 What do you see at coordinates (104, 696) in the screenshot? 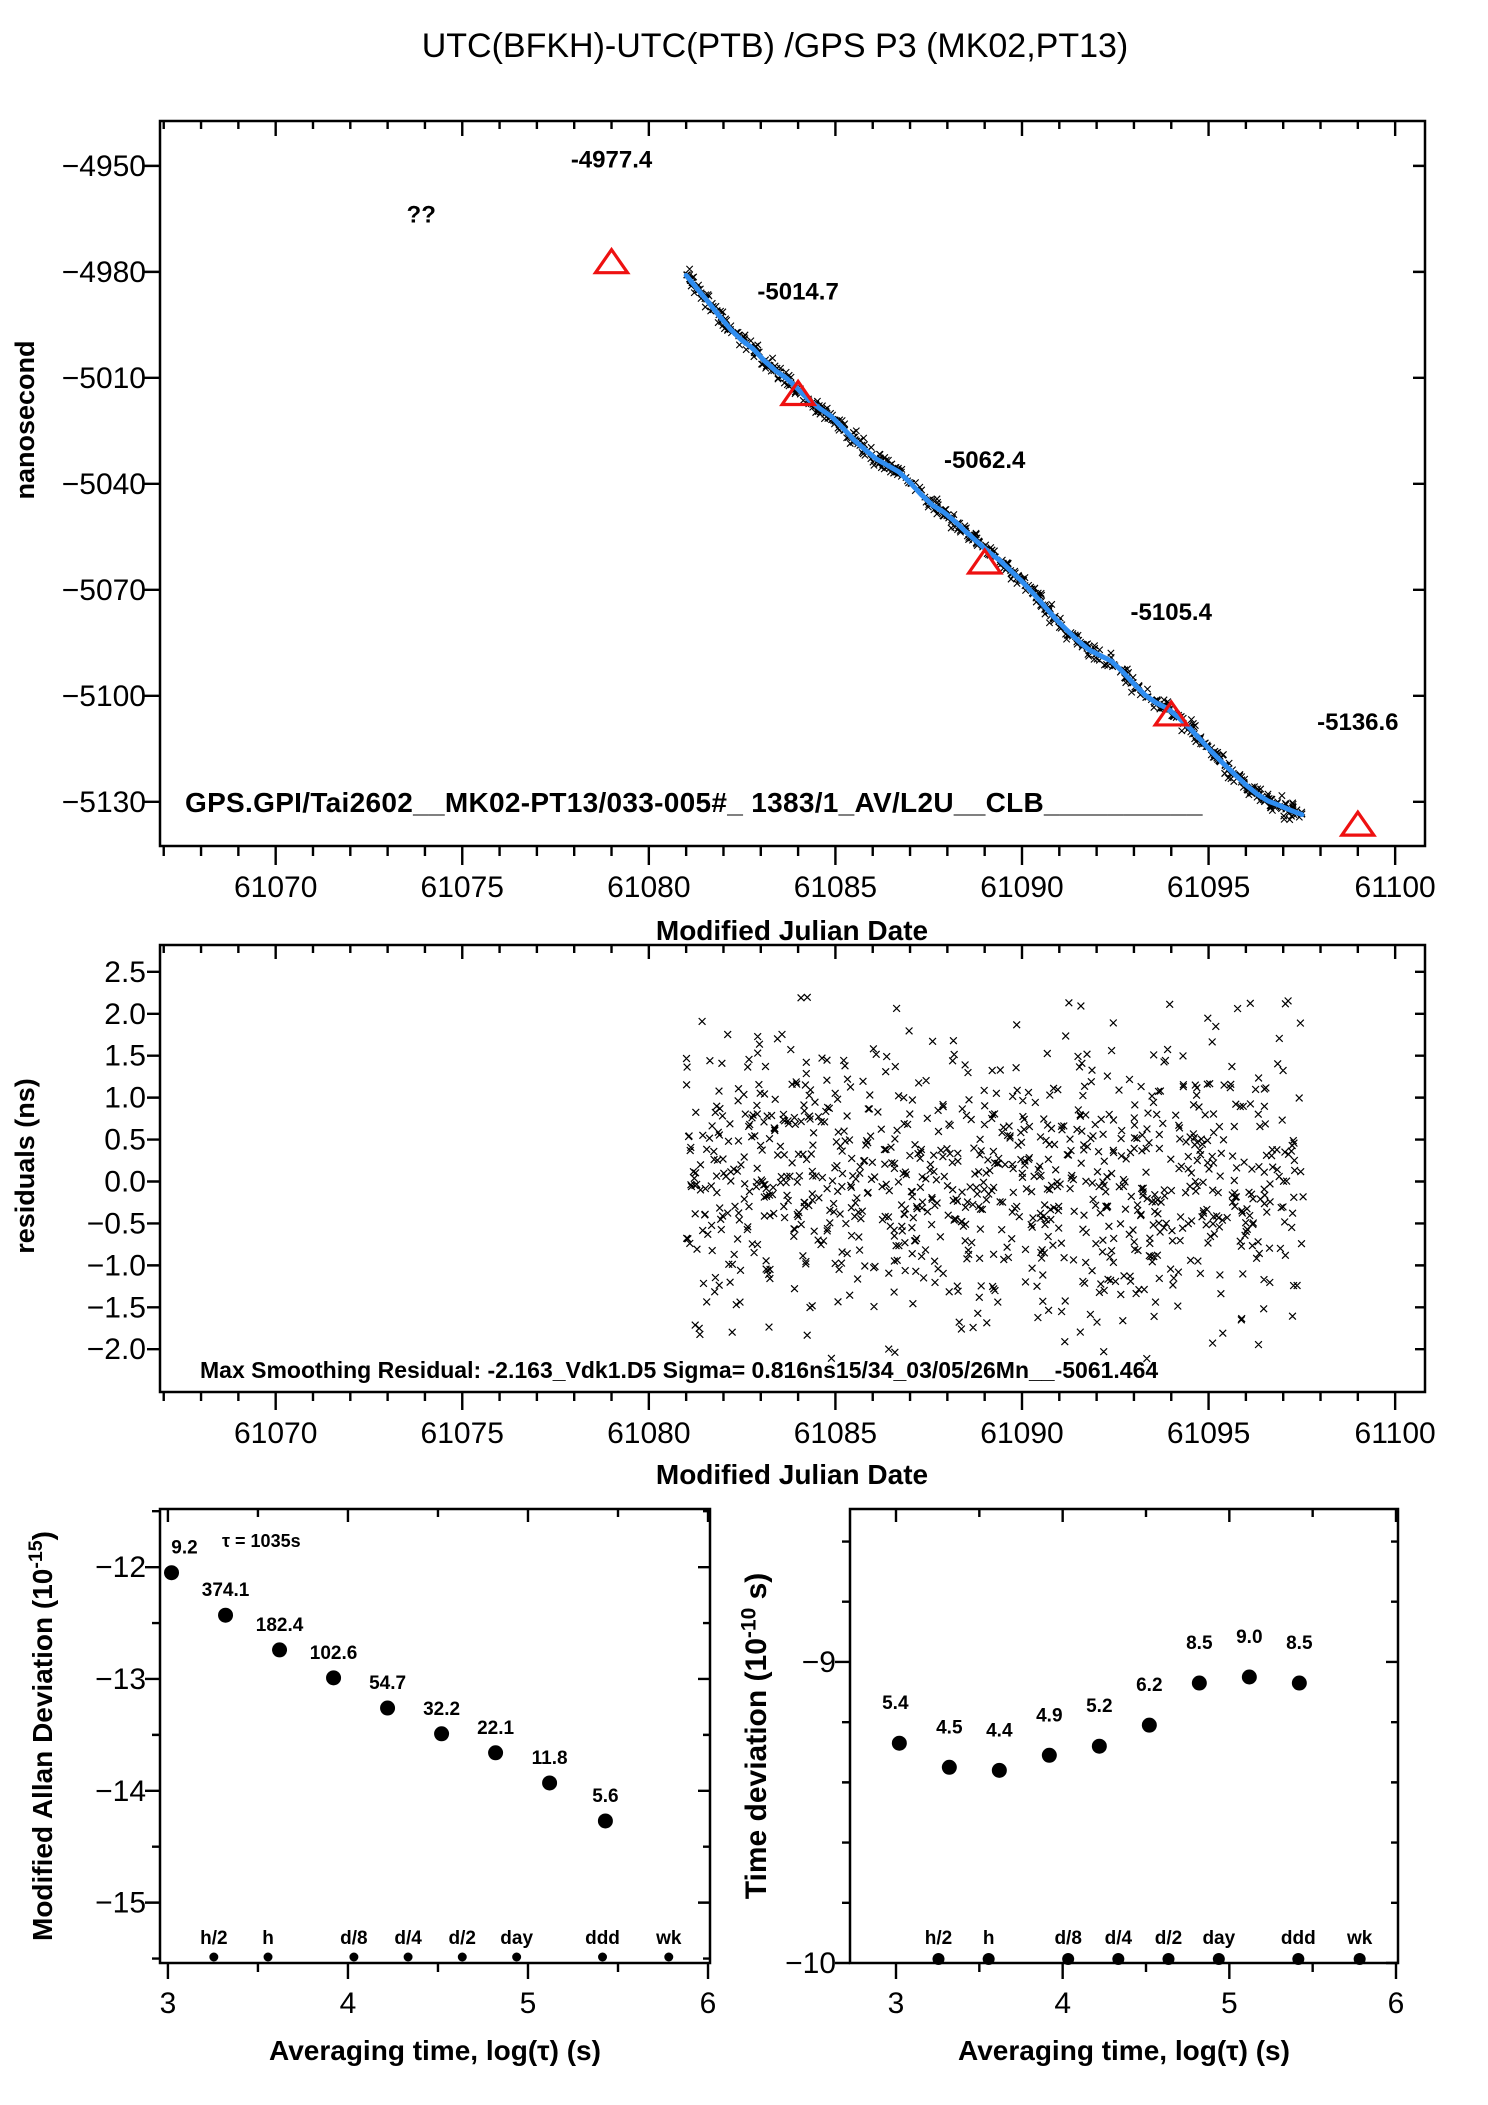
I see `y-tick-label: −5100` at bounding box center [104, 696].